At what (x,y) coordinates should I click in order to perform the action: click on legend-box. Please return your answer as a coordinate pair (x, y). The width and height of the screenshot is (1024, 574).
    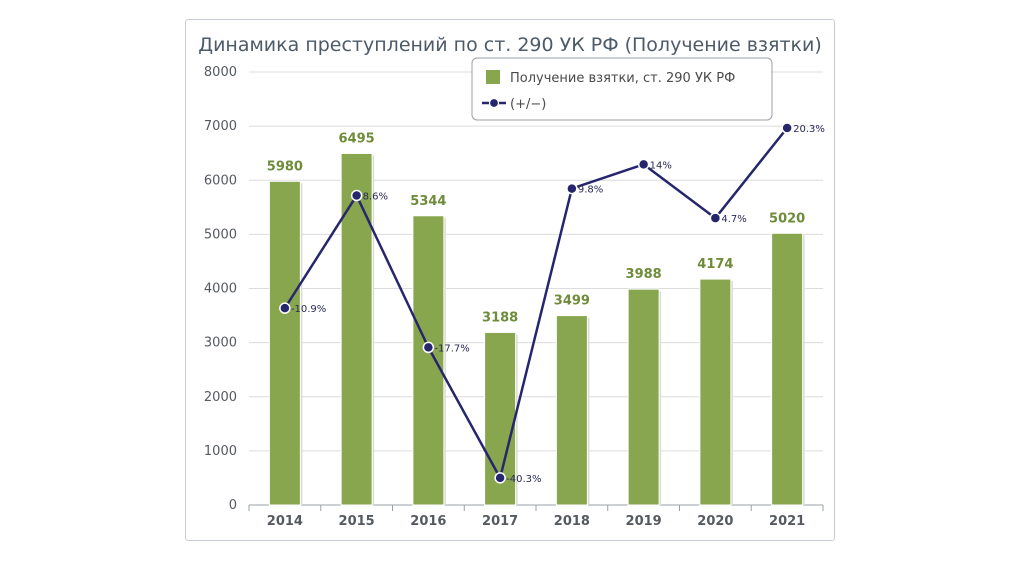
    Looking at the image, I should click on (622, 89).